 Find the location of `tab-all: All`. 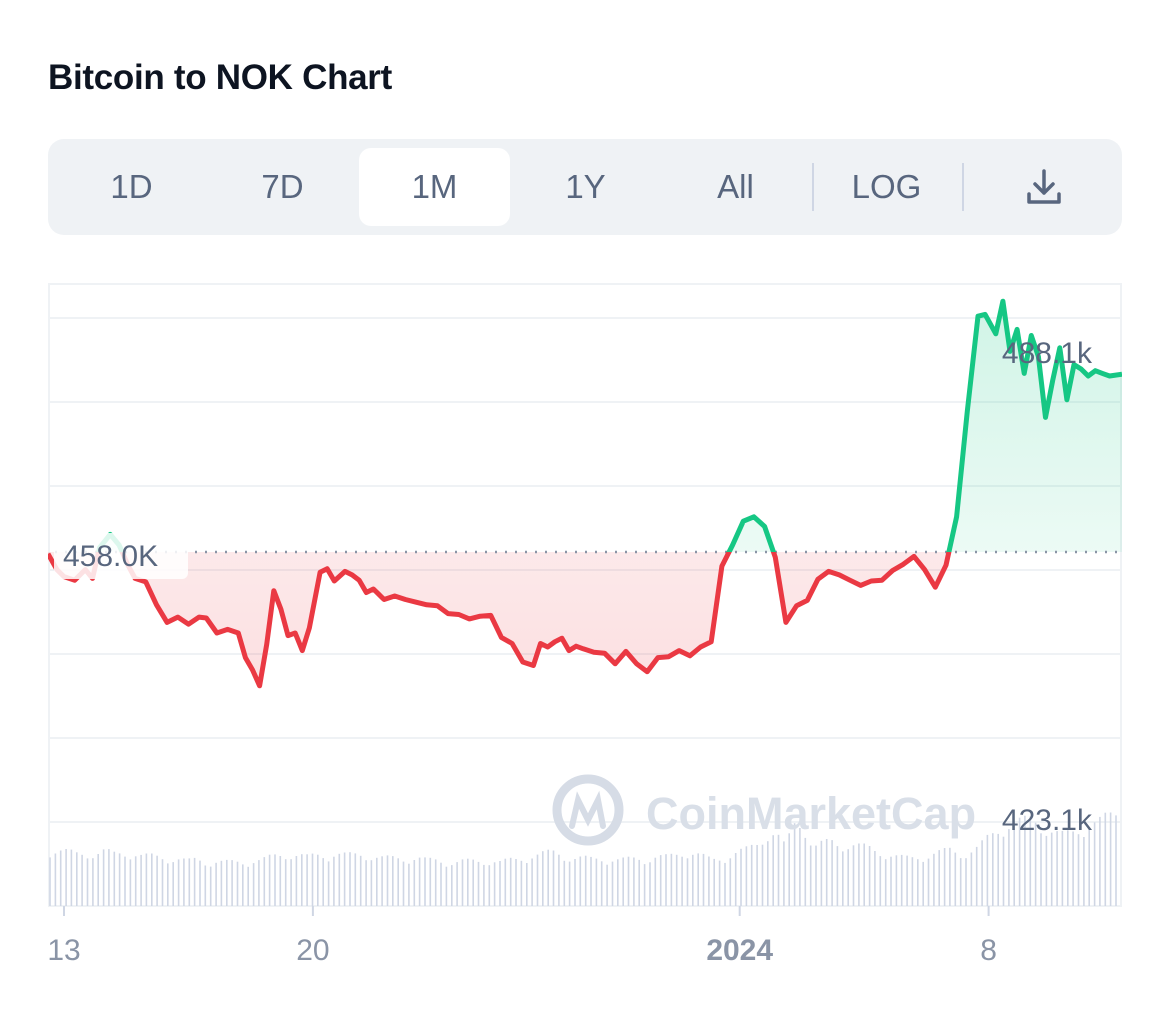

tab-all: All is located at coordinates (735, 186).